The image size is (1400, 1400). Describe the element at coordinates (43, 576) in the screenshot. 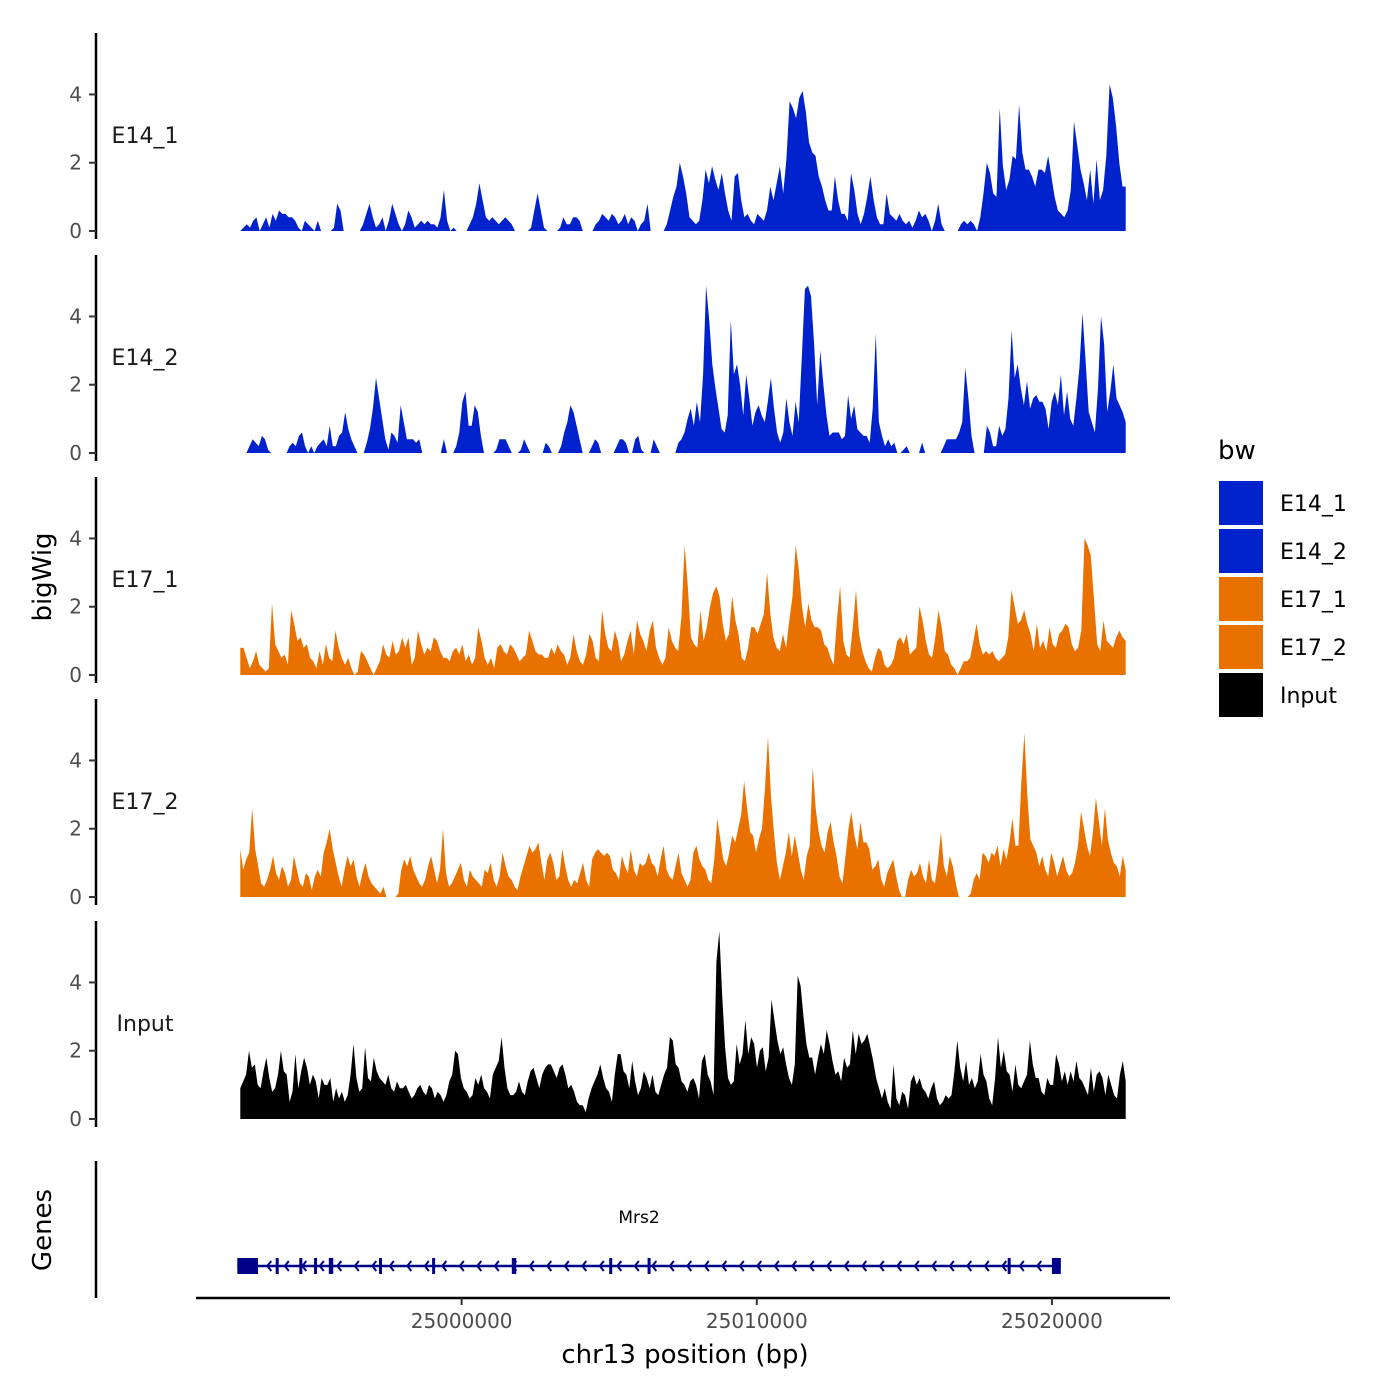

I see `y-axis-title: bigWig` at that location.